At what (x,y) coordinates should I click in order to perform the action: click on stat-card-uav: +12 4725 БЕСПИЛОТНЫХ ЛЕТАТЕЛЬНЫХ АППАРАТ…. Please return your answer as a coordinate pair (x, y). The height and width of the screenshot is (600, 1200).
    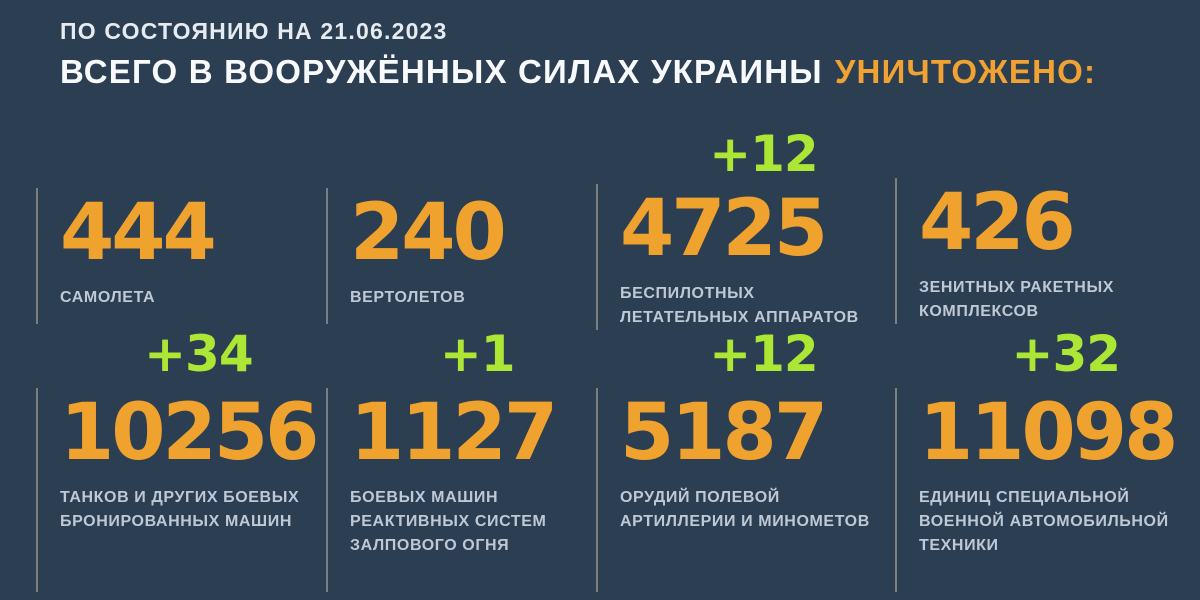
    Looking at the image, I should click on (745, 227).